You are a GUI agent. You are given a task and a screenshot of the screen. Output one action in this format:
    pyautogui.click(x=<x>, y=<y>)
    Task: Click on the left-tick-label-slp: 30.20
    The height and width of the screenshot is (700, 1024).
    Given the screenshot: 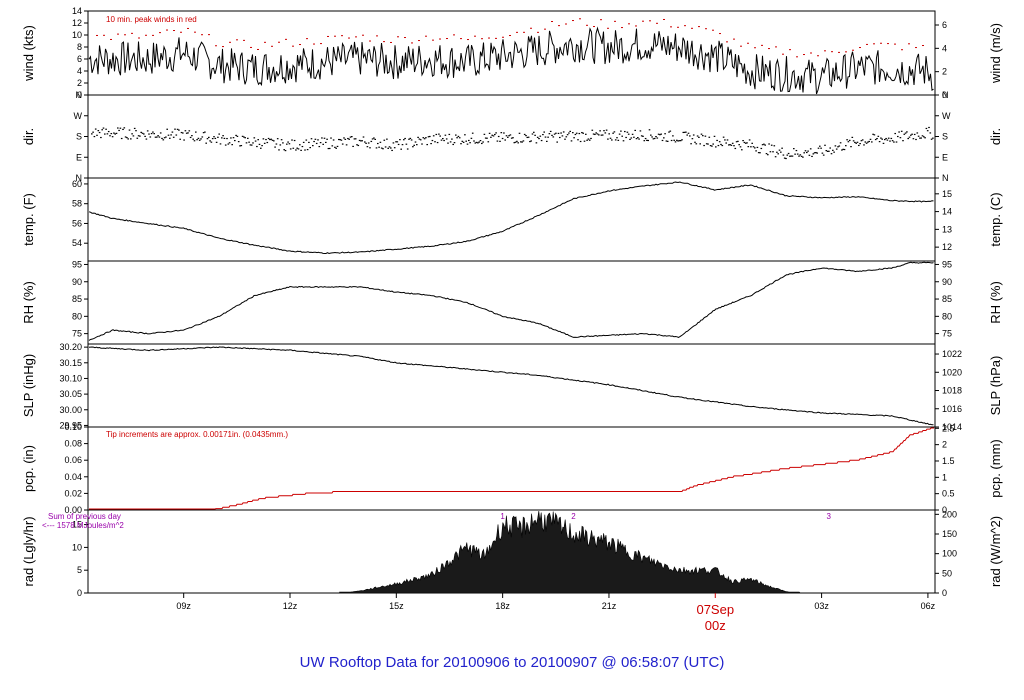 What is the action you would take?
    pyautogui.click(x=70, y=347)
    